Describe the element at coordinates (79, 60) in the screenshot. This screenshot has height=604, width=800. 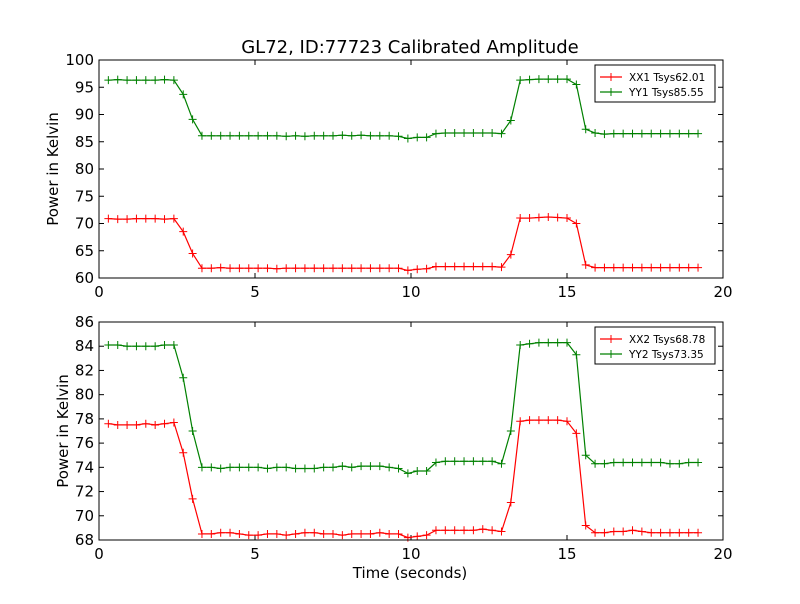
I see `y-tick-label: 100` at that location.